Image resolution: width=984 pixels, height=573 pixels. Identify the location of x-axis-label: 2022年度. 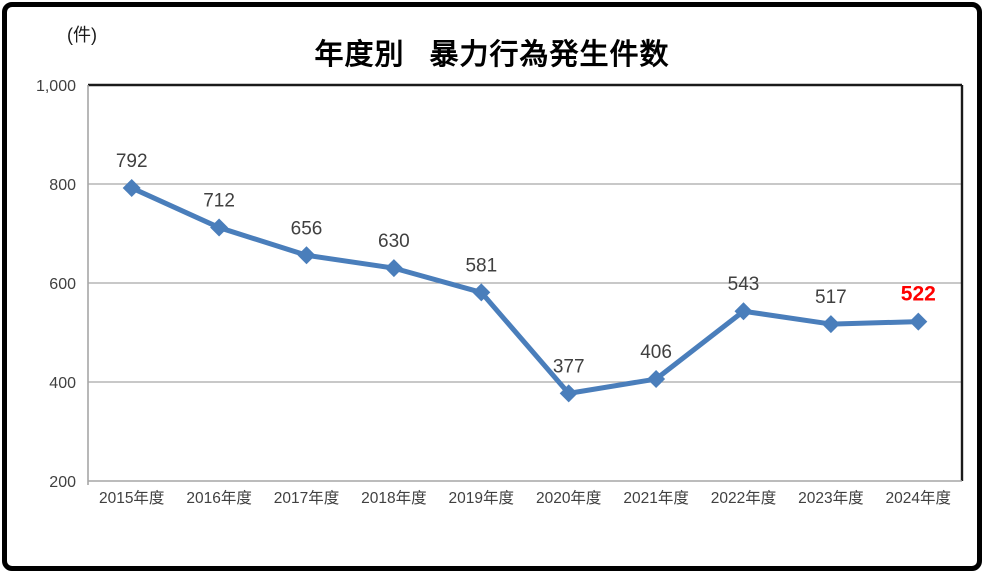
(743, 498).